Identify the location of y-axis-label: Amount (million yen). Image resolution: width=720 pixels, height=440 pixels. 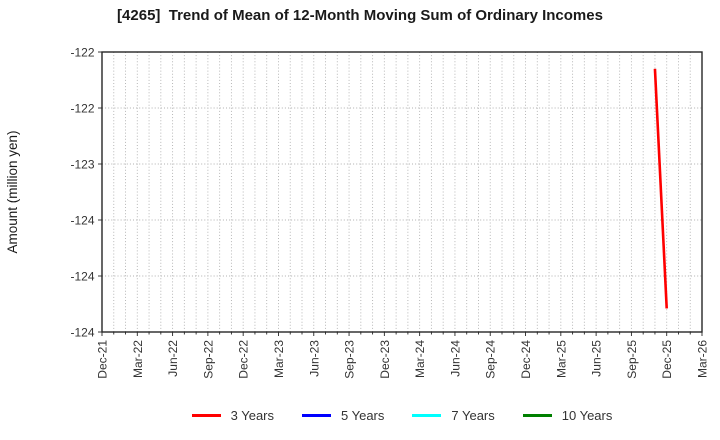
(12, 191).